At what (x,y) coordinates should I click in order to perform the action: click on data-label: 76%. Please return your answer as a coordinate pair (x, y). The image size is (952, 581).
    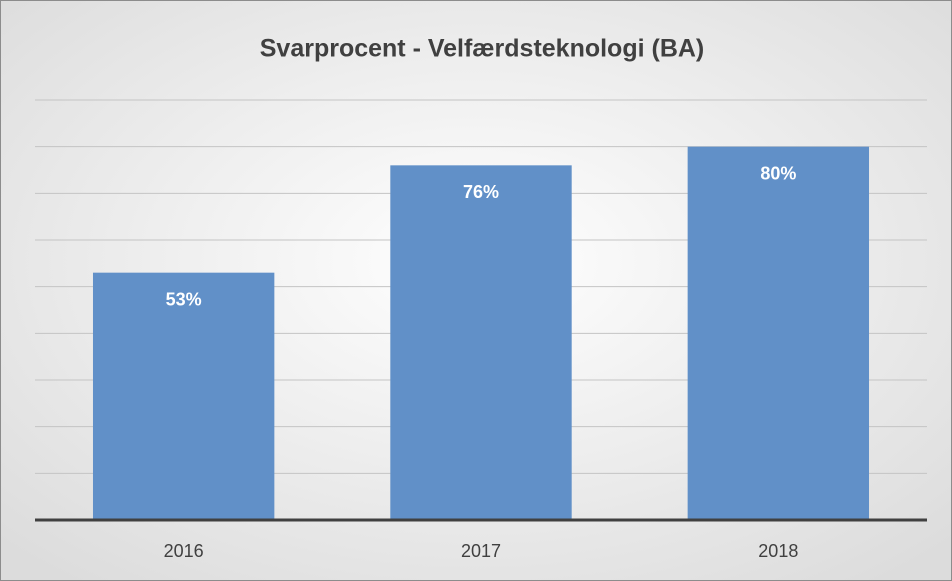
    Looking at the image, I should click on (481, 192).